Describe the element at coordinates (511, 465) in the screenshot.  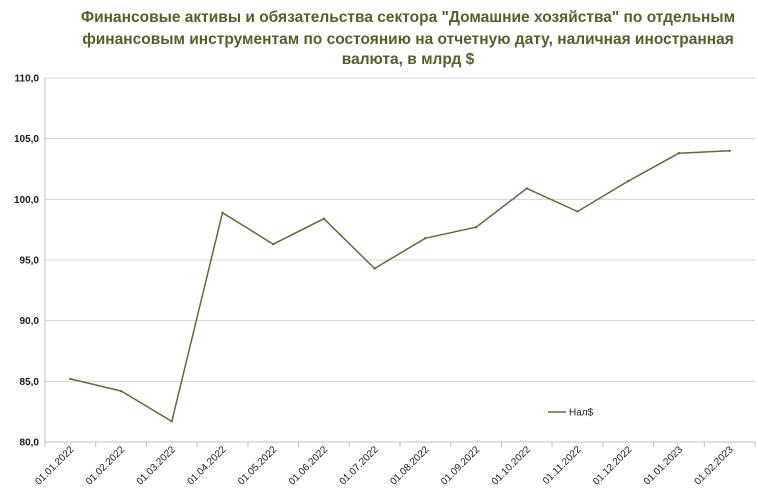
I see `x-tick-label: 01.10.2022` at that location.